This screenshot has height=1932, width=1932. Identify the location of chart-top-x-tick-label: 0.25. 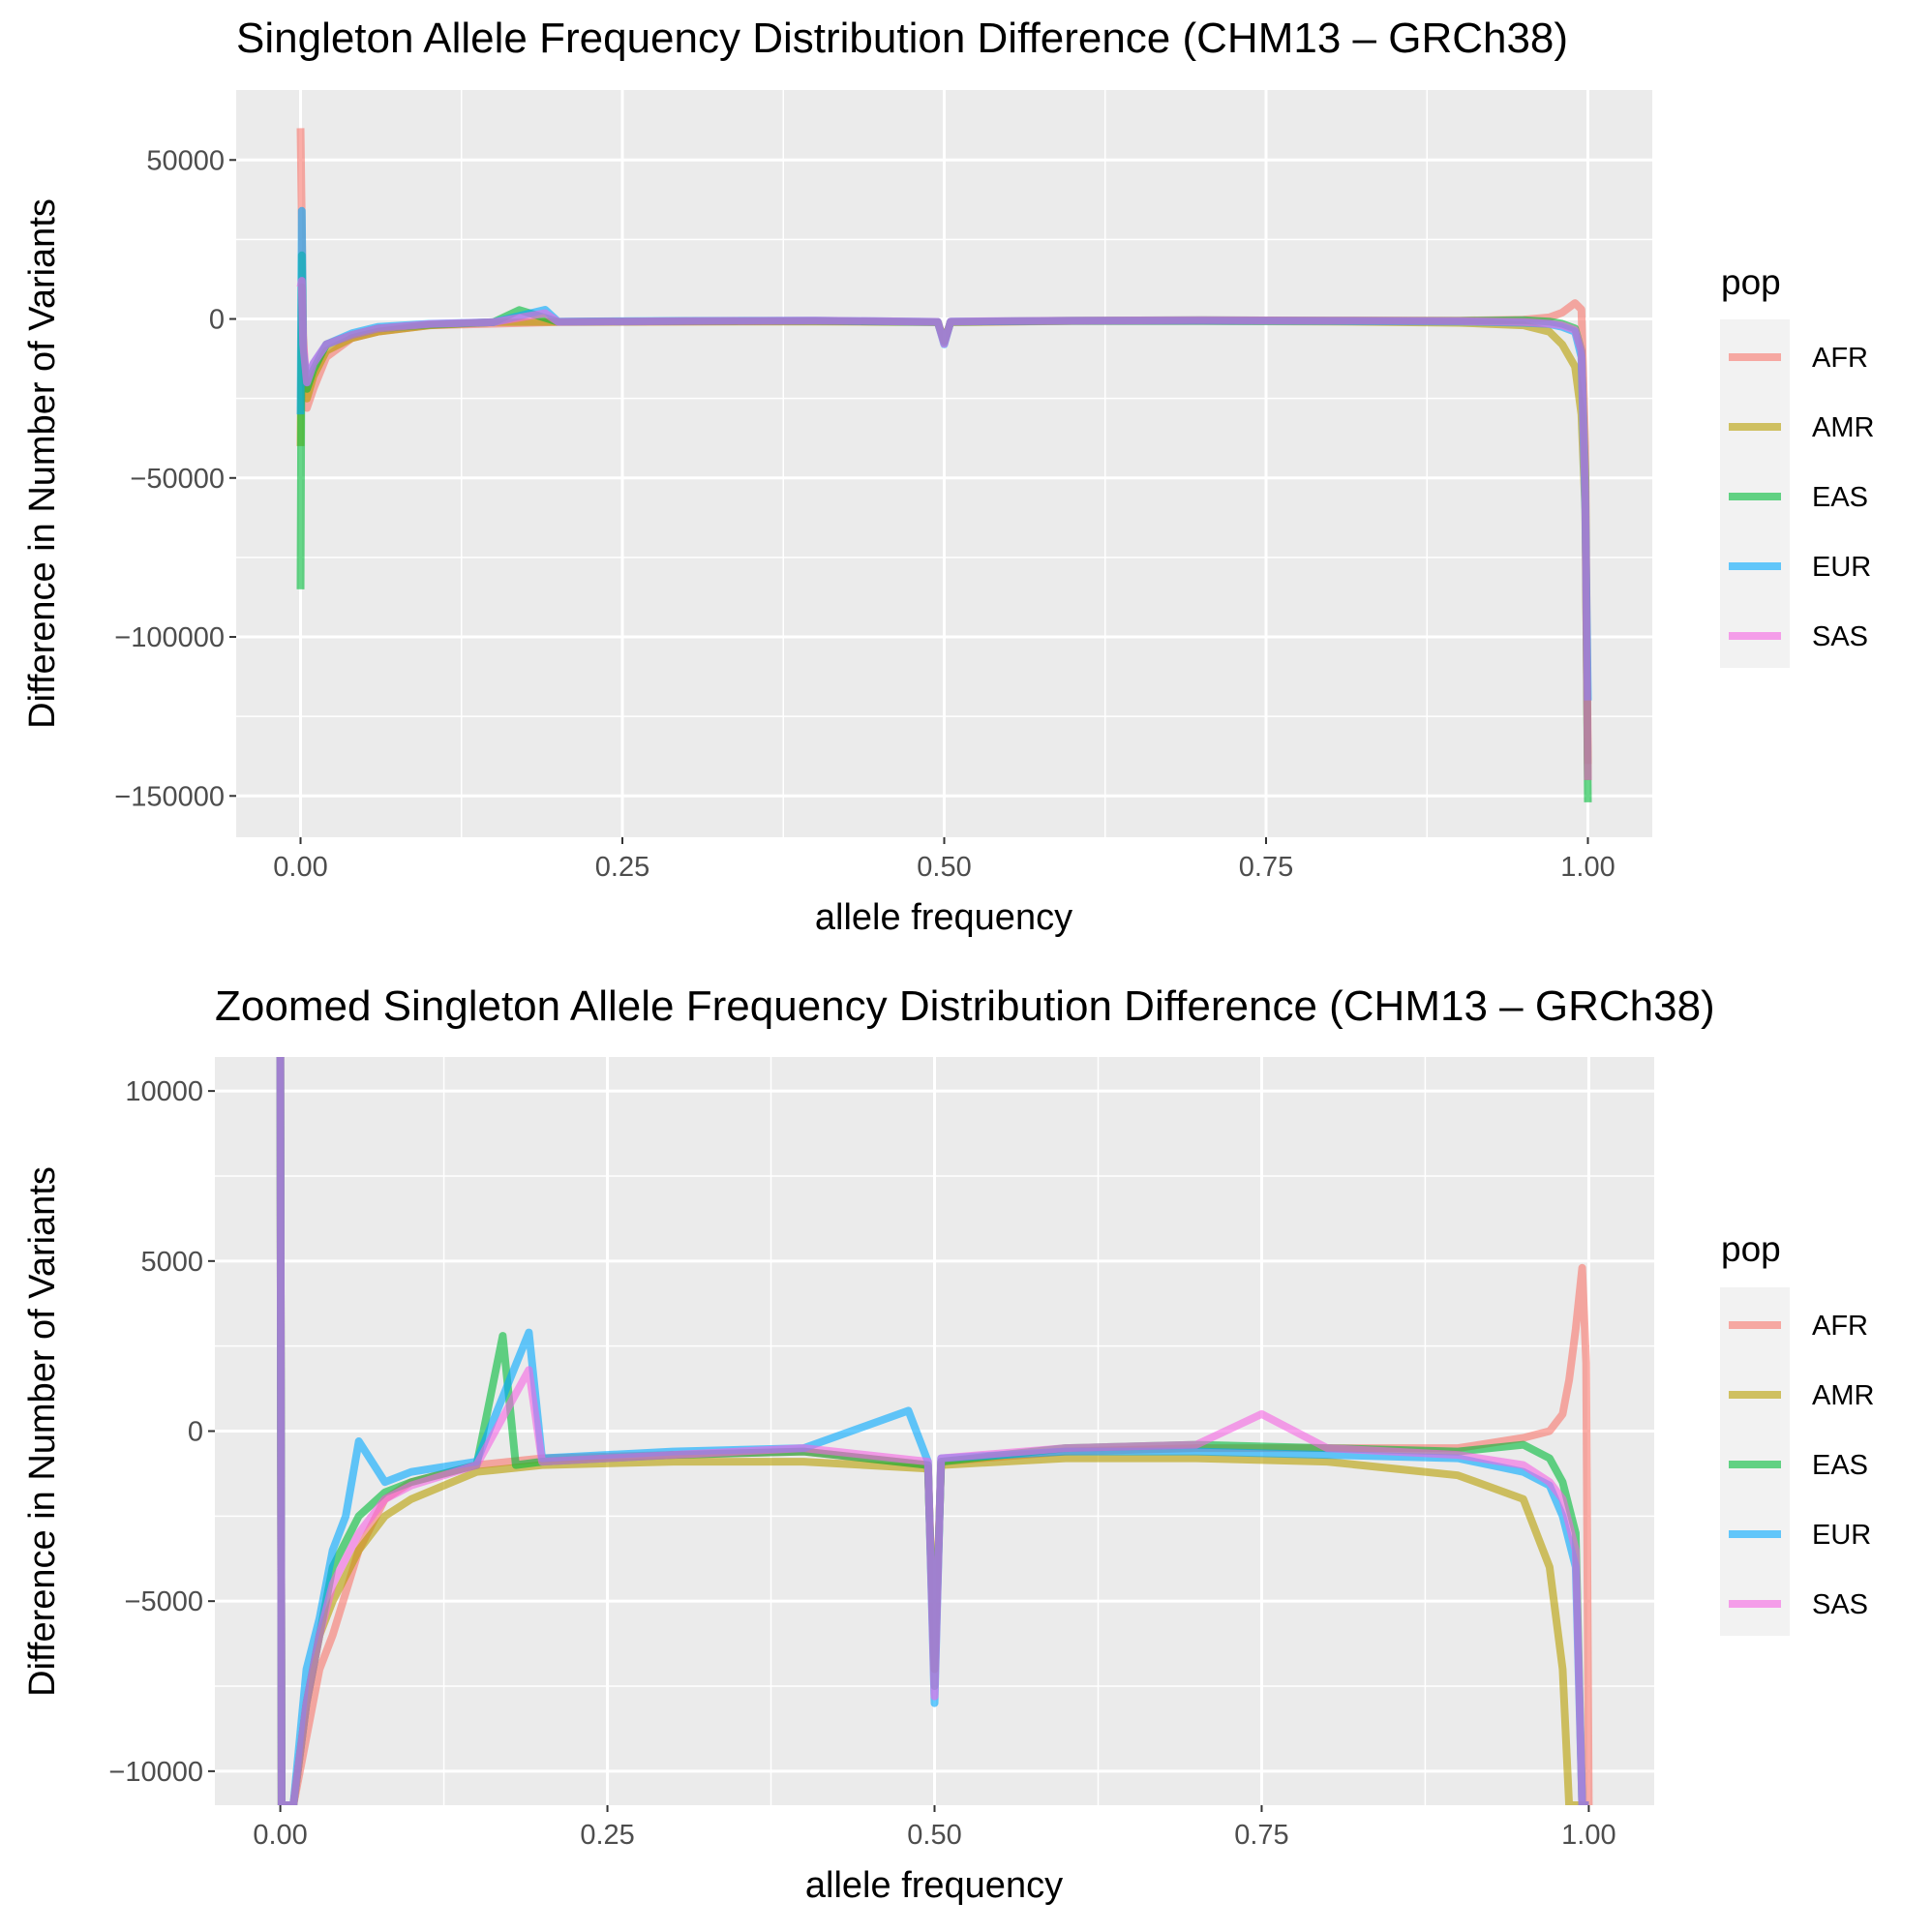
(622, 867).